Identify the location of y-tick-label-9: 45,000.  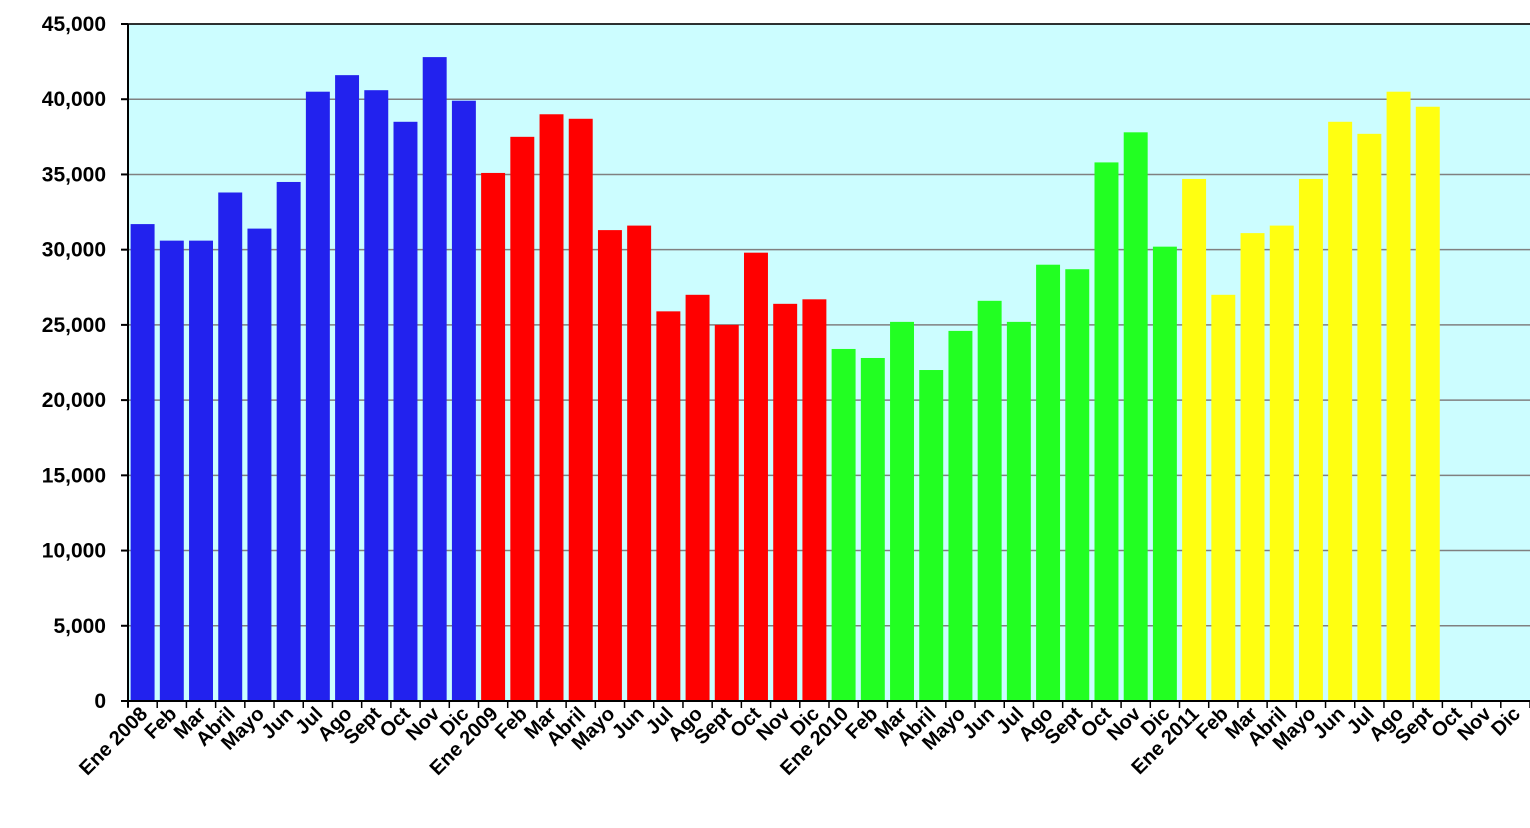
(74, 24).